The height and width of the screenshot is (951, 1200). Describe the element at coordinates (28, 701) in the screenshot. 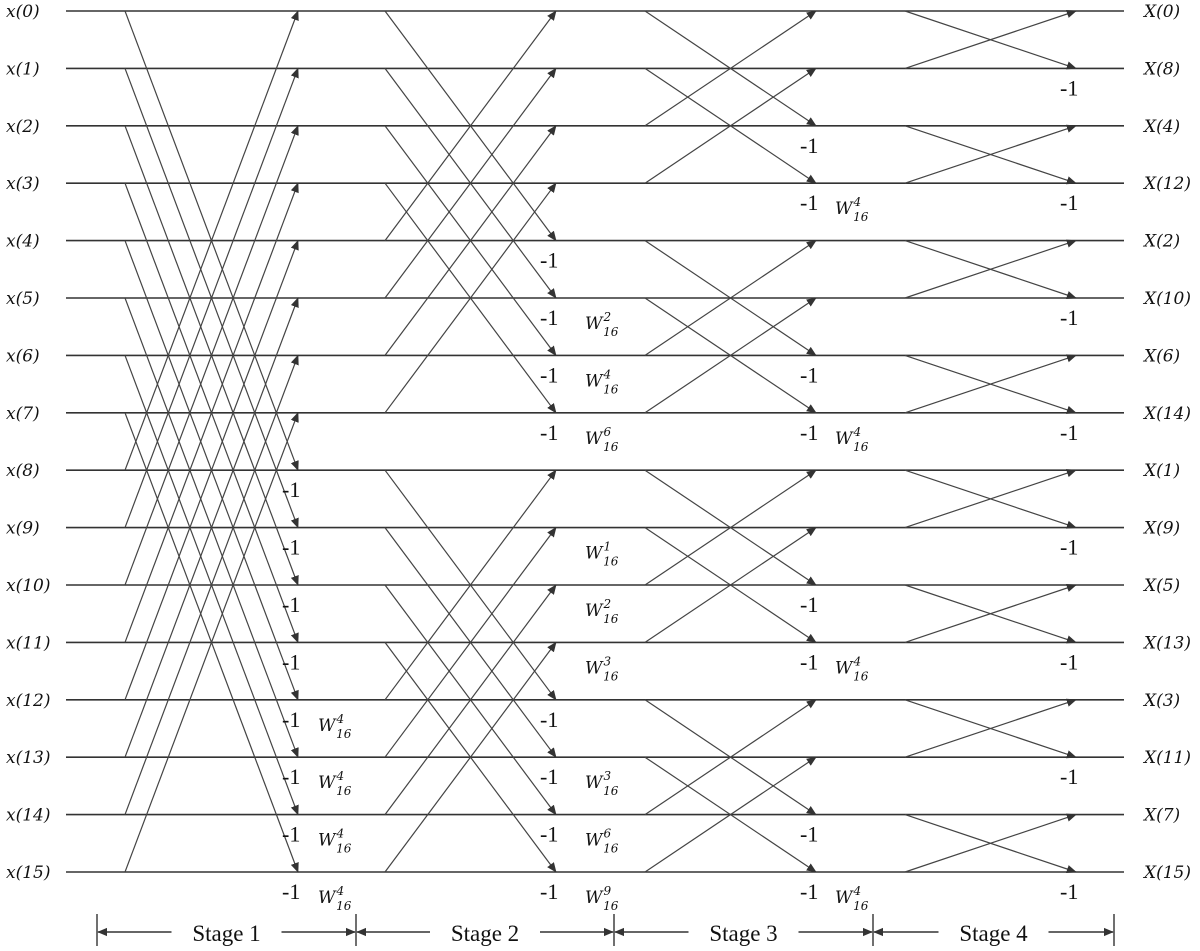

I see `input-label: x(12)` at that location.